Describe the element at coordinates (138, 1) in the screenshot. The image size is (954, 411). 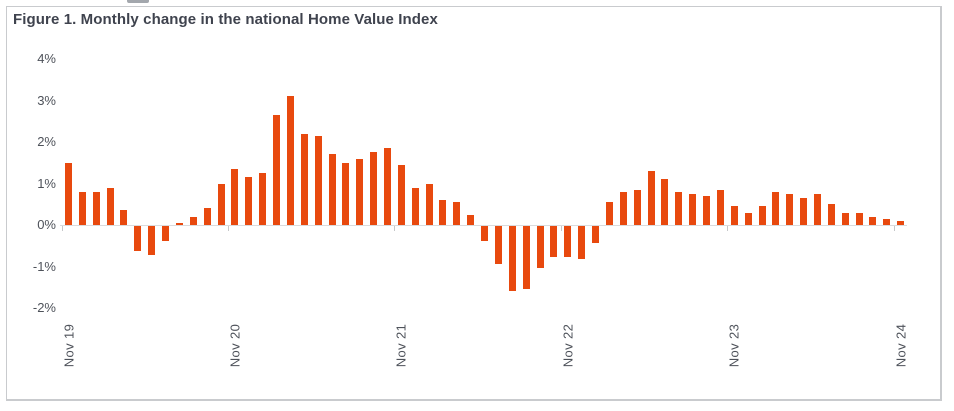
I see `cropped-artifact` at that location.